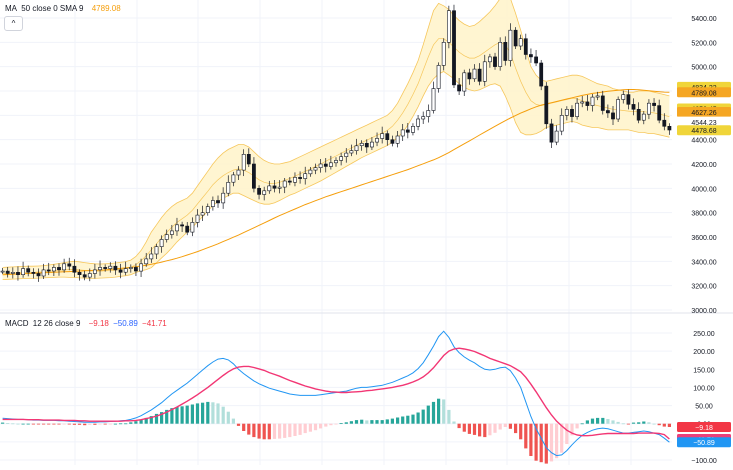  Describe the element at coordinates (87, 323) in the screenshot. I see `macd-legend: MACD 12 26 close 9 −9.18 −50.89 −41.71` at that location.